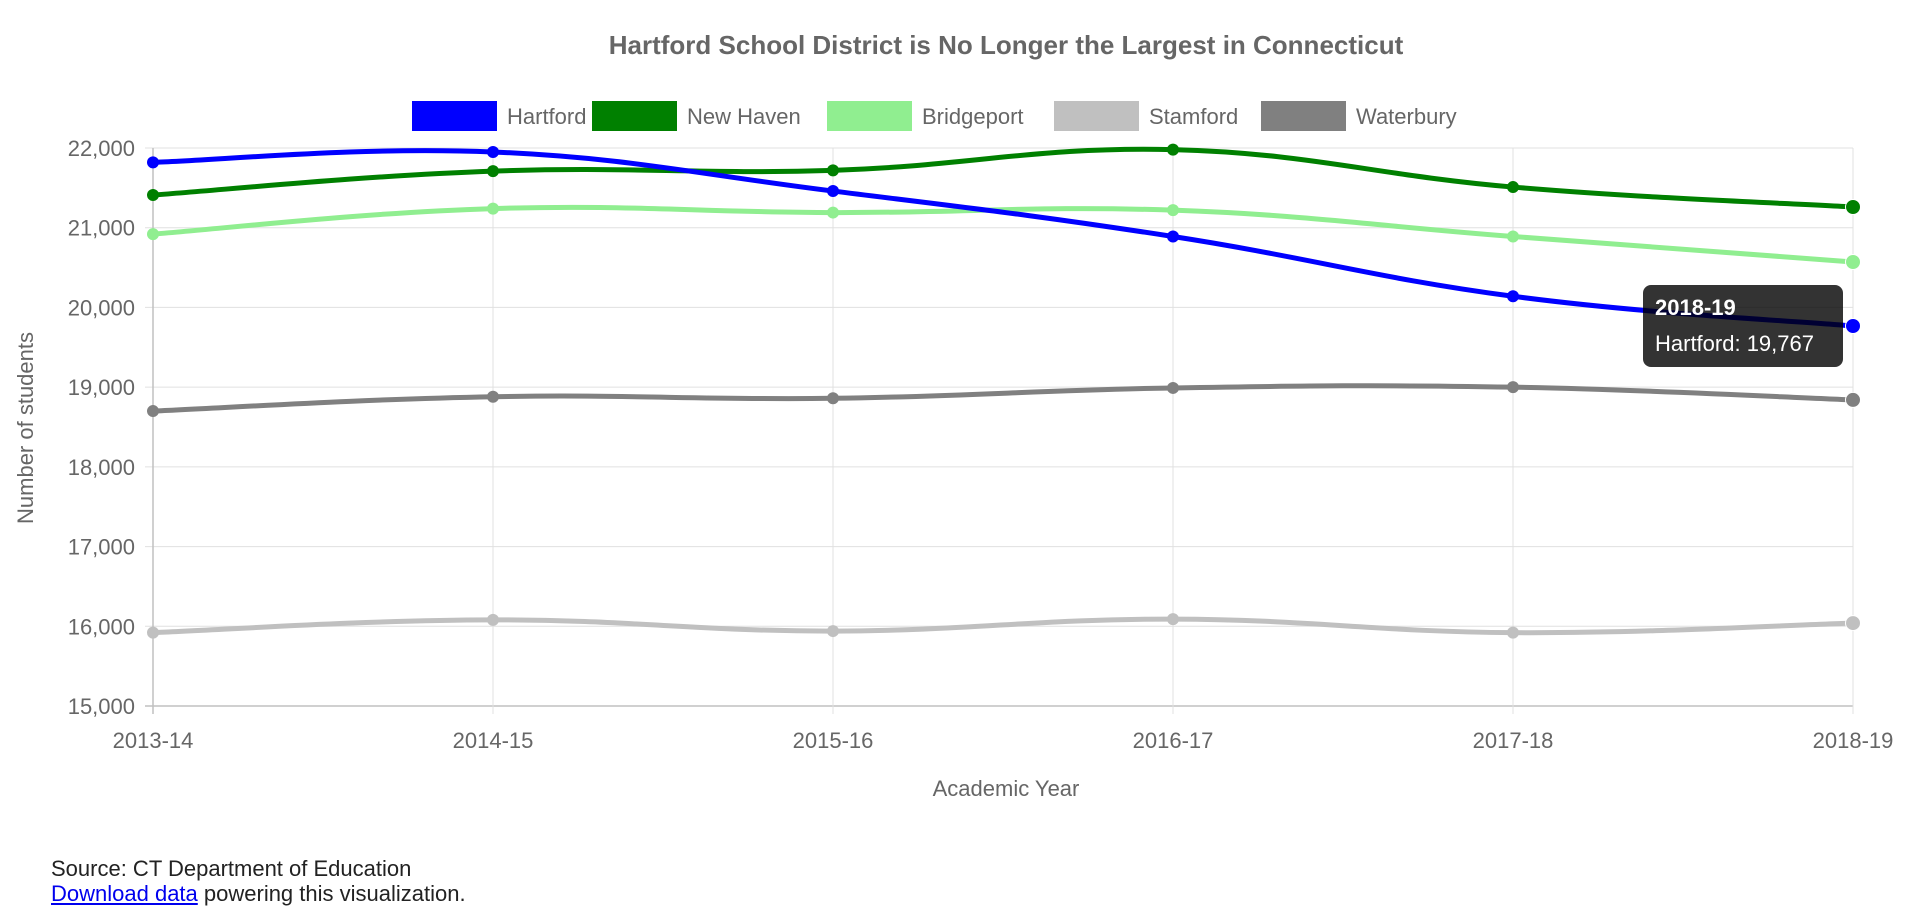  I want to click on y-tick-label: 20,000, so click(101, 307).